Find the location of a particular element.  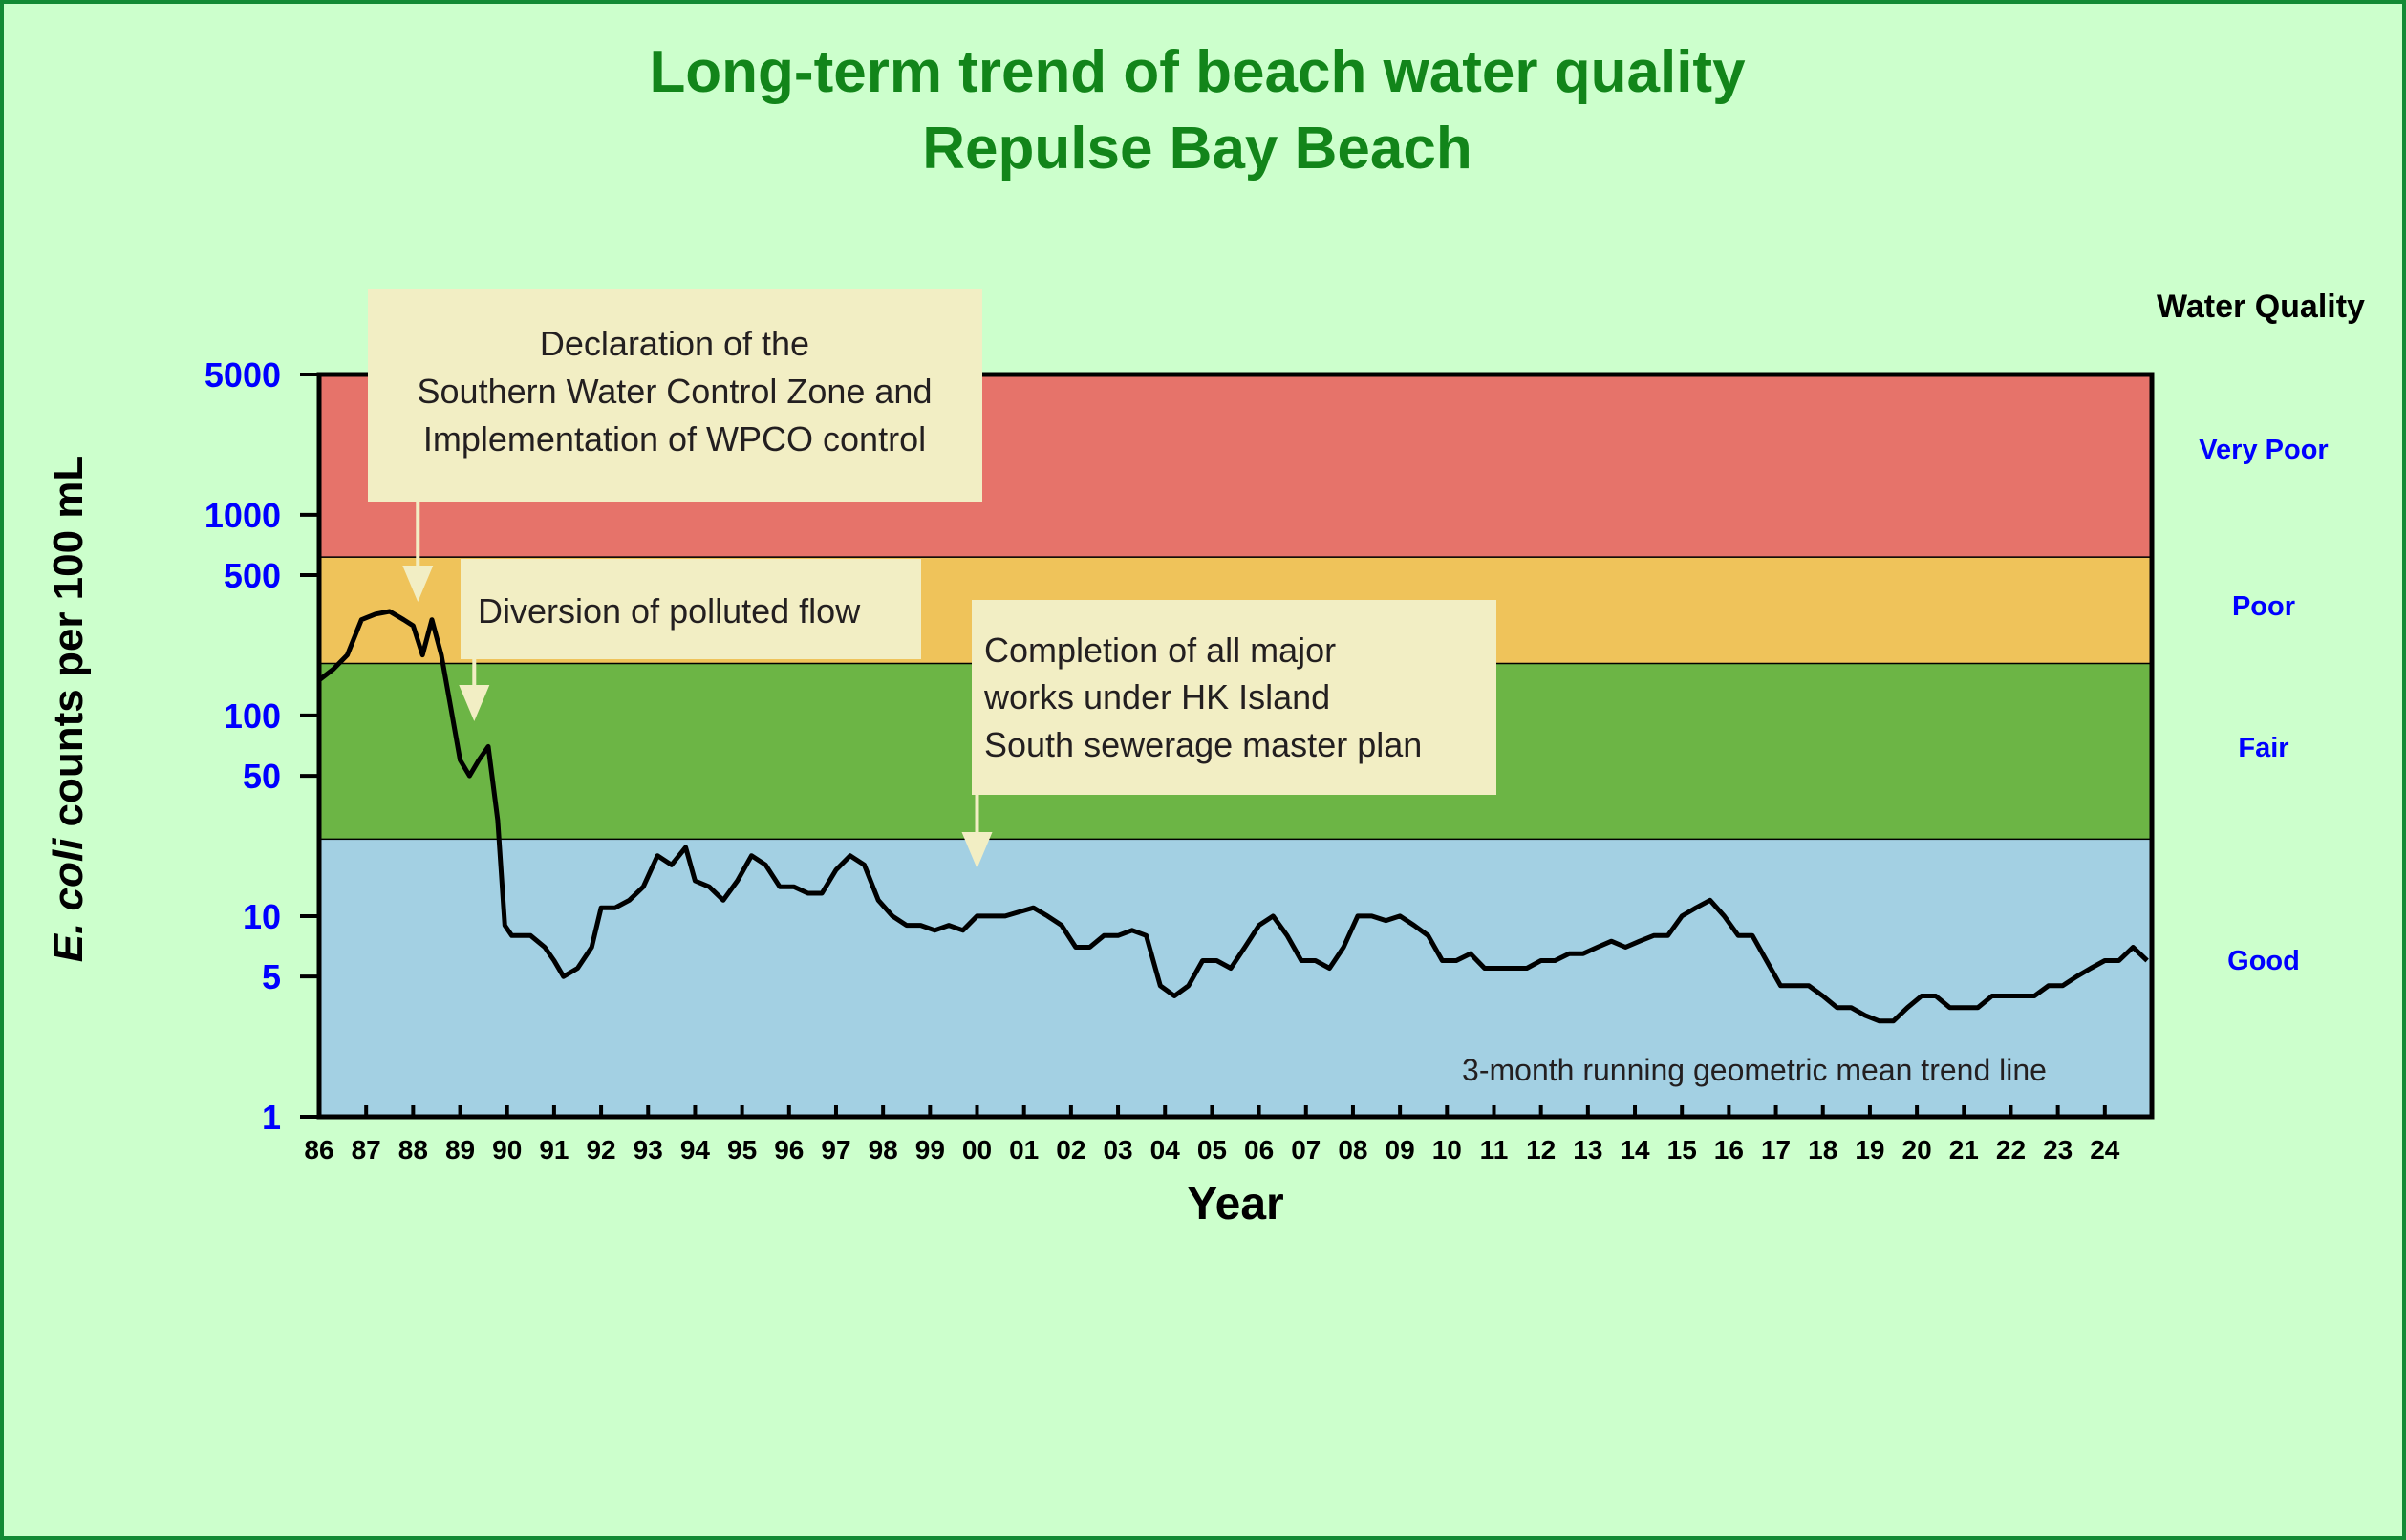

x-tick-label: 15 is located at coordinates (1682, 1150).